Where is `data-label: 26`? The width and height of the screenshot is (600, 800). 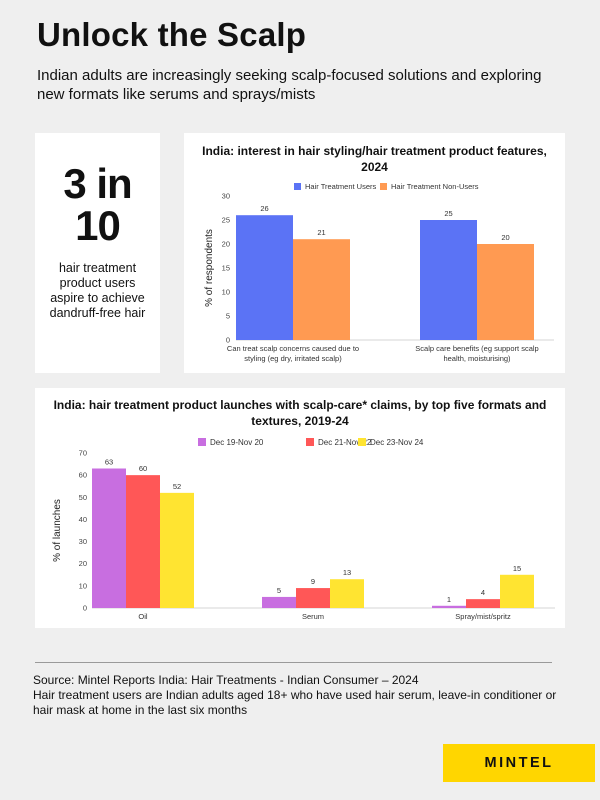 data-label: 26 is located at coordinates (264, 208).